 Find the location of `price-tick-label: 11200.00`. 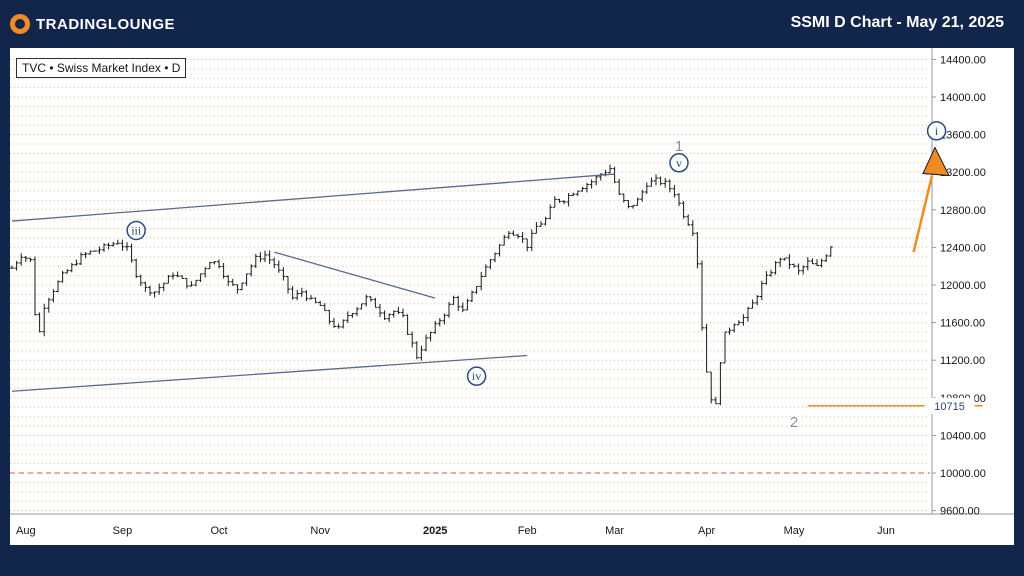

price-tick-label: 11200.00 is located at coordinates (962, 361).